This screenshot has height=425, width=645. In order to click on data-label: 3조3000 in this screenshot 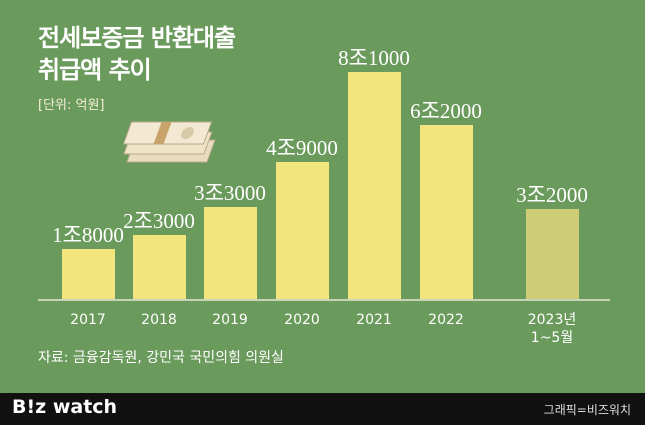, I will do `click(230, 192)`.